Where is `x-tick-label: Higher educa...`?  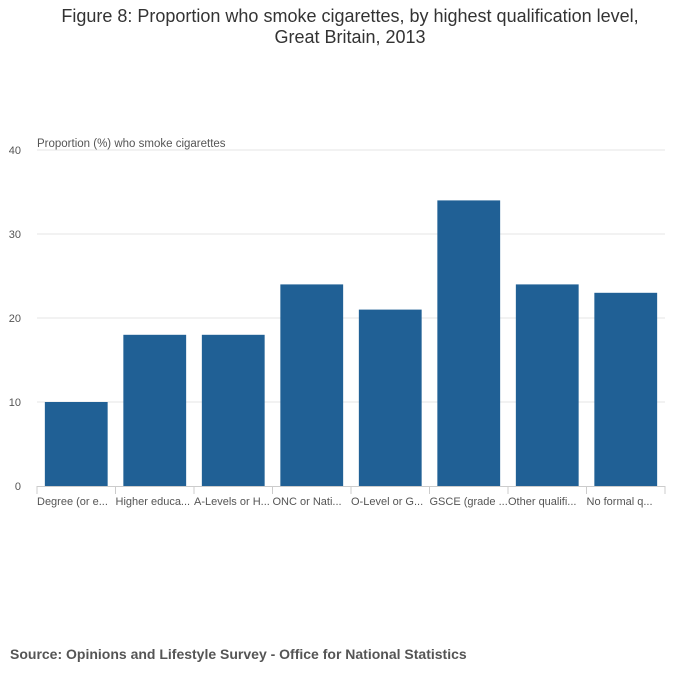 x-tick-label: Higher educa... is located at coordinates (153, 502).